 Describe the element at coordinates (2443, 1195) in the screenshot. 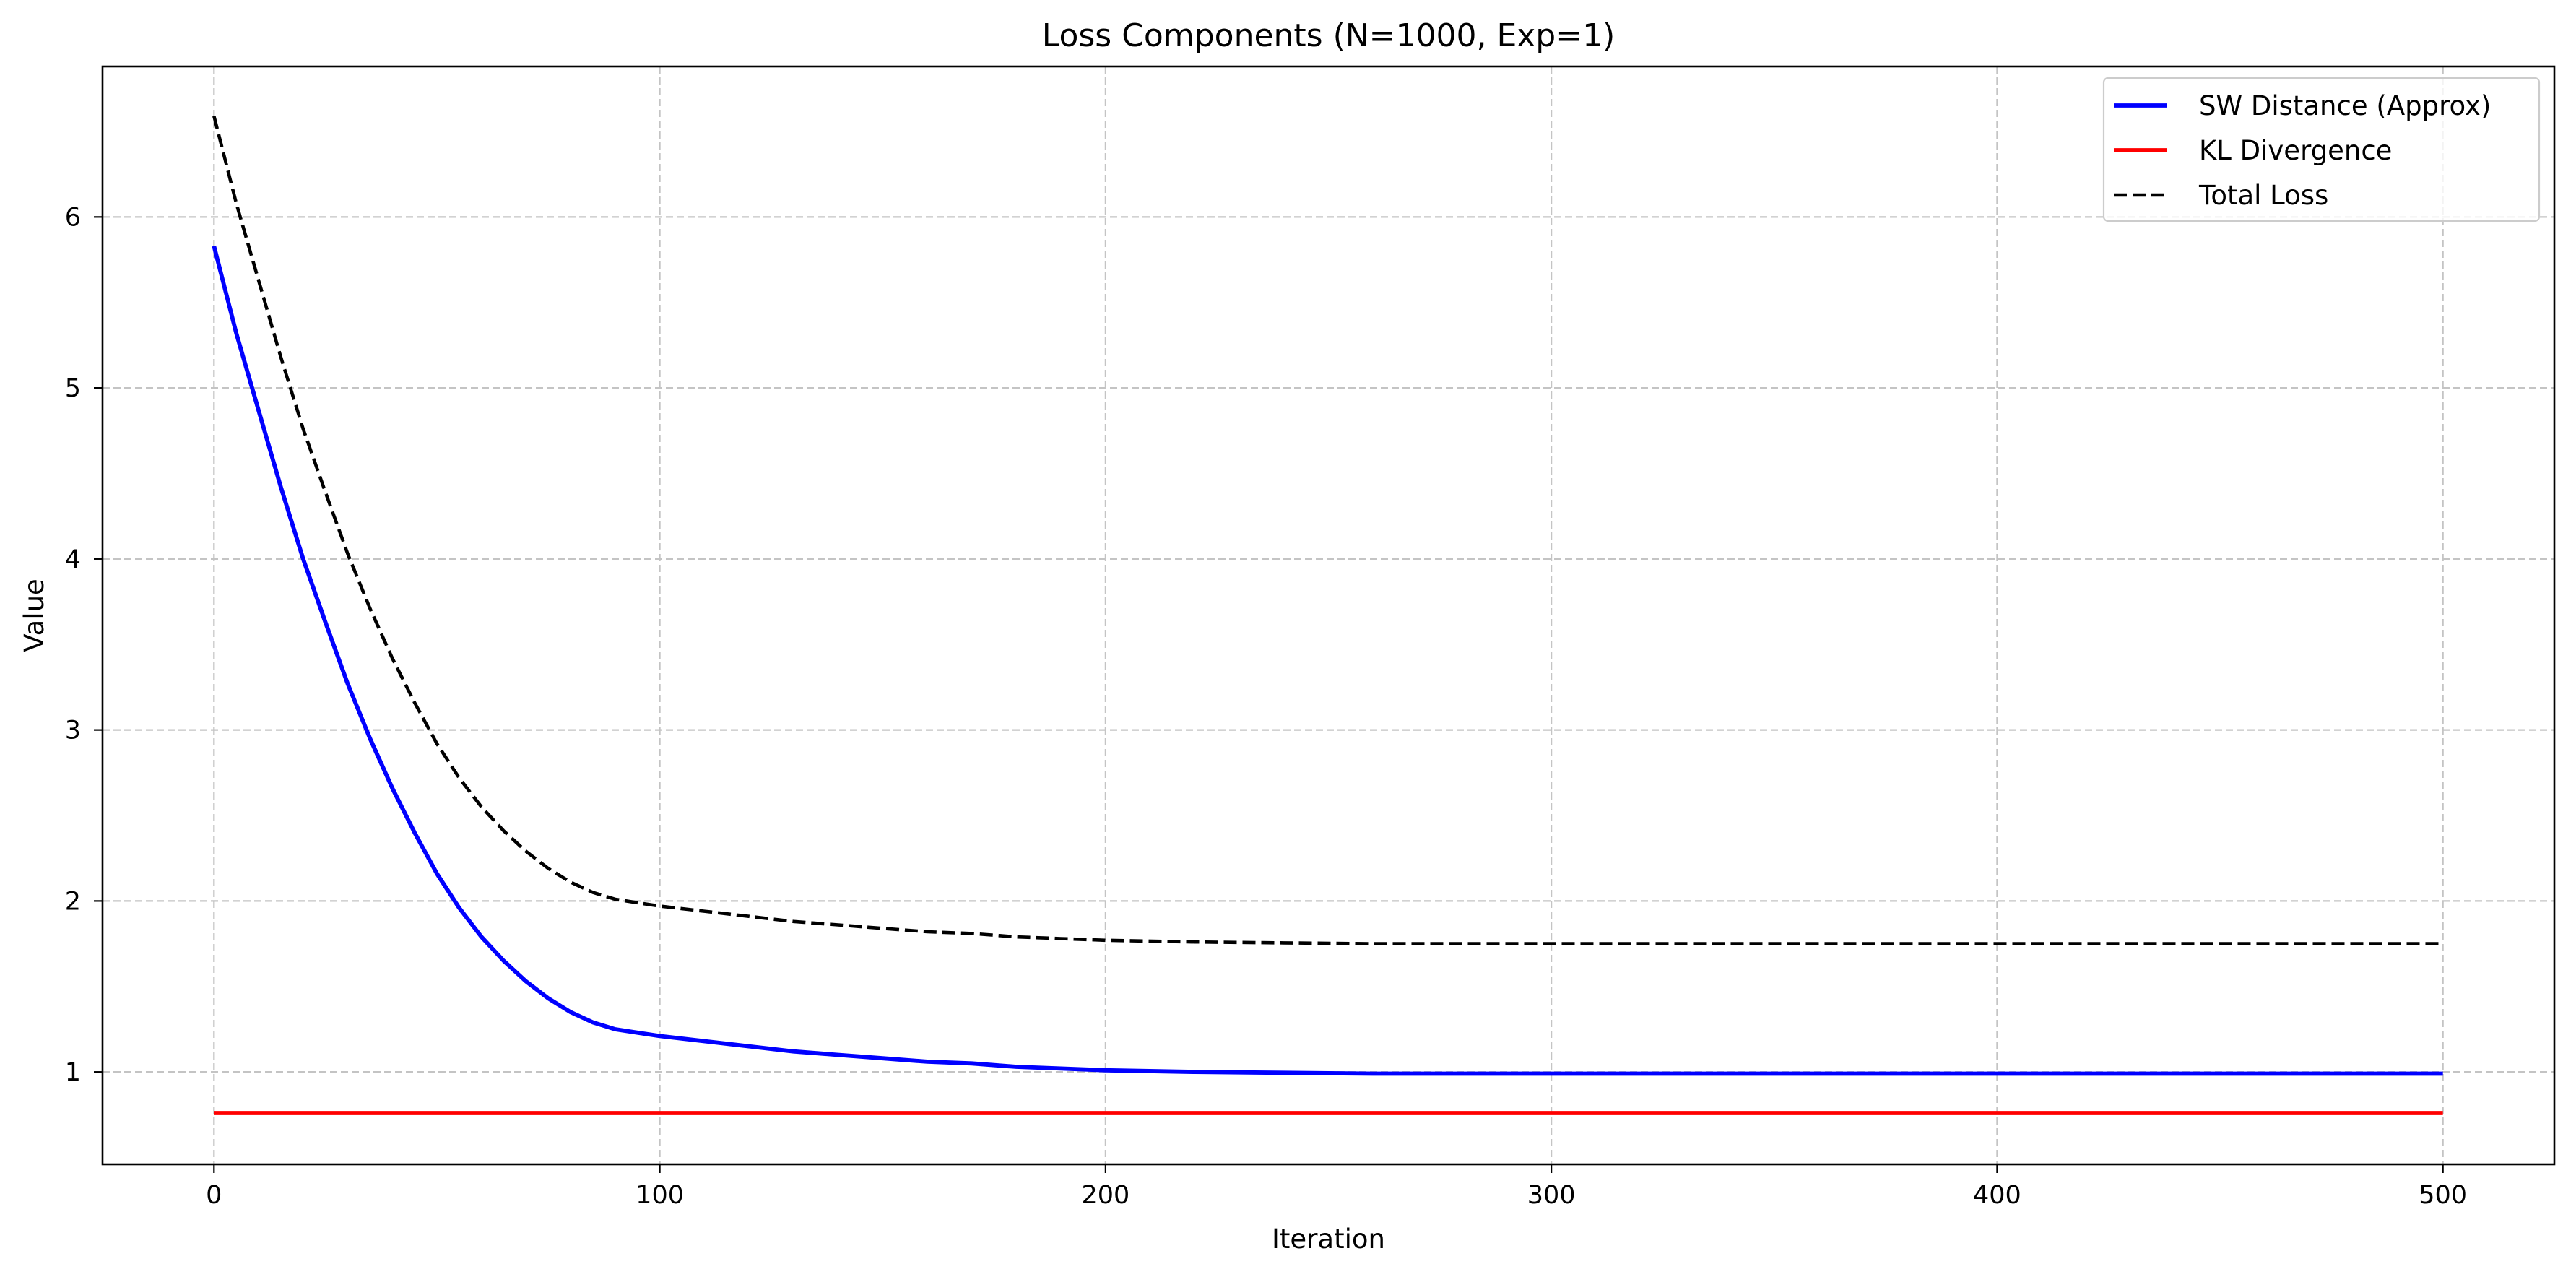

I see `x-tick-label: 500` at that location.